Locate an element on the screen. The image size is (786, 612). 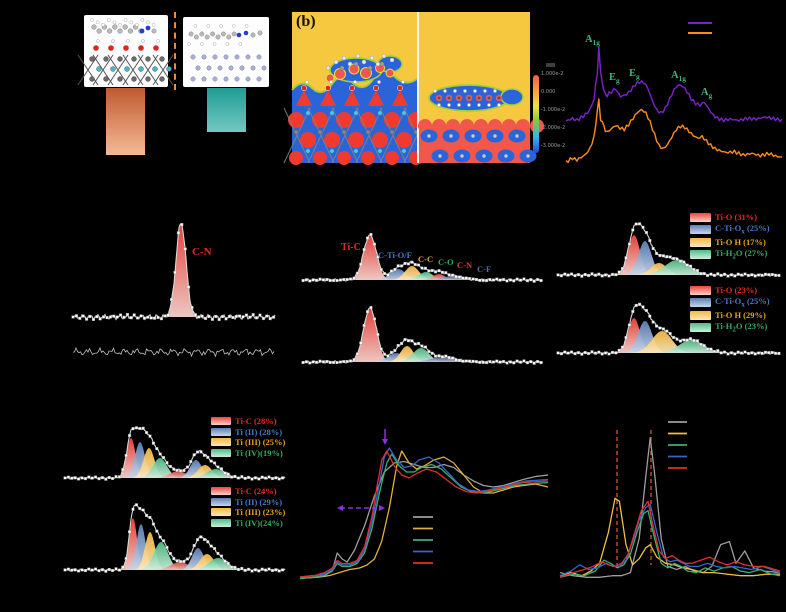
panel-a-divider is located at coordinates (175, 51).